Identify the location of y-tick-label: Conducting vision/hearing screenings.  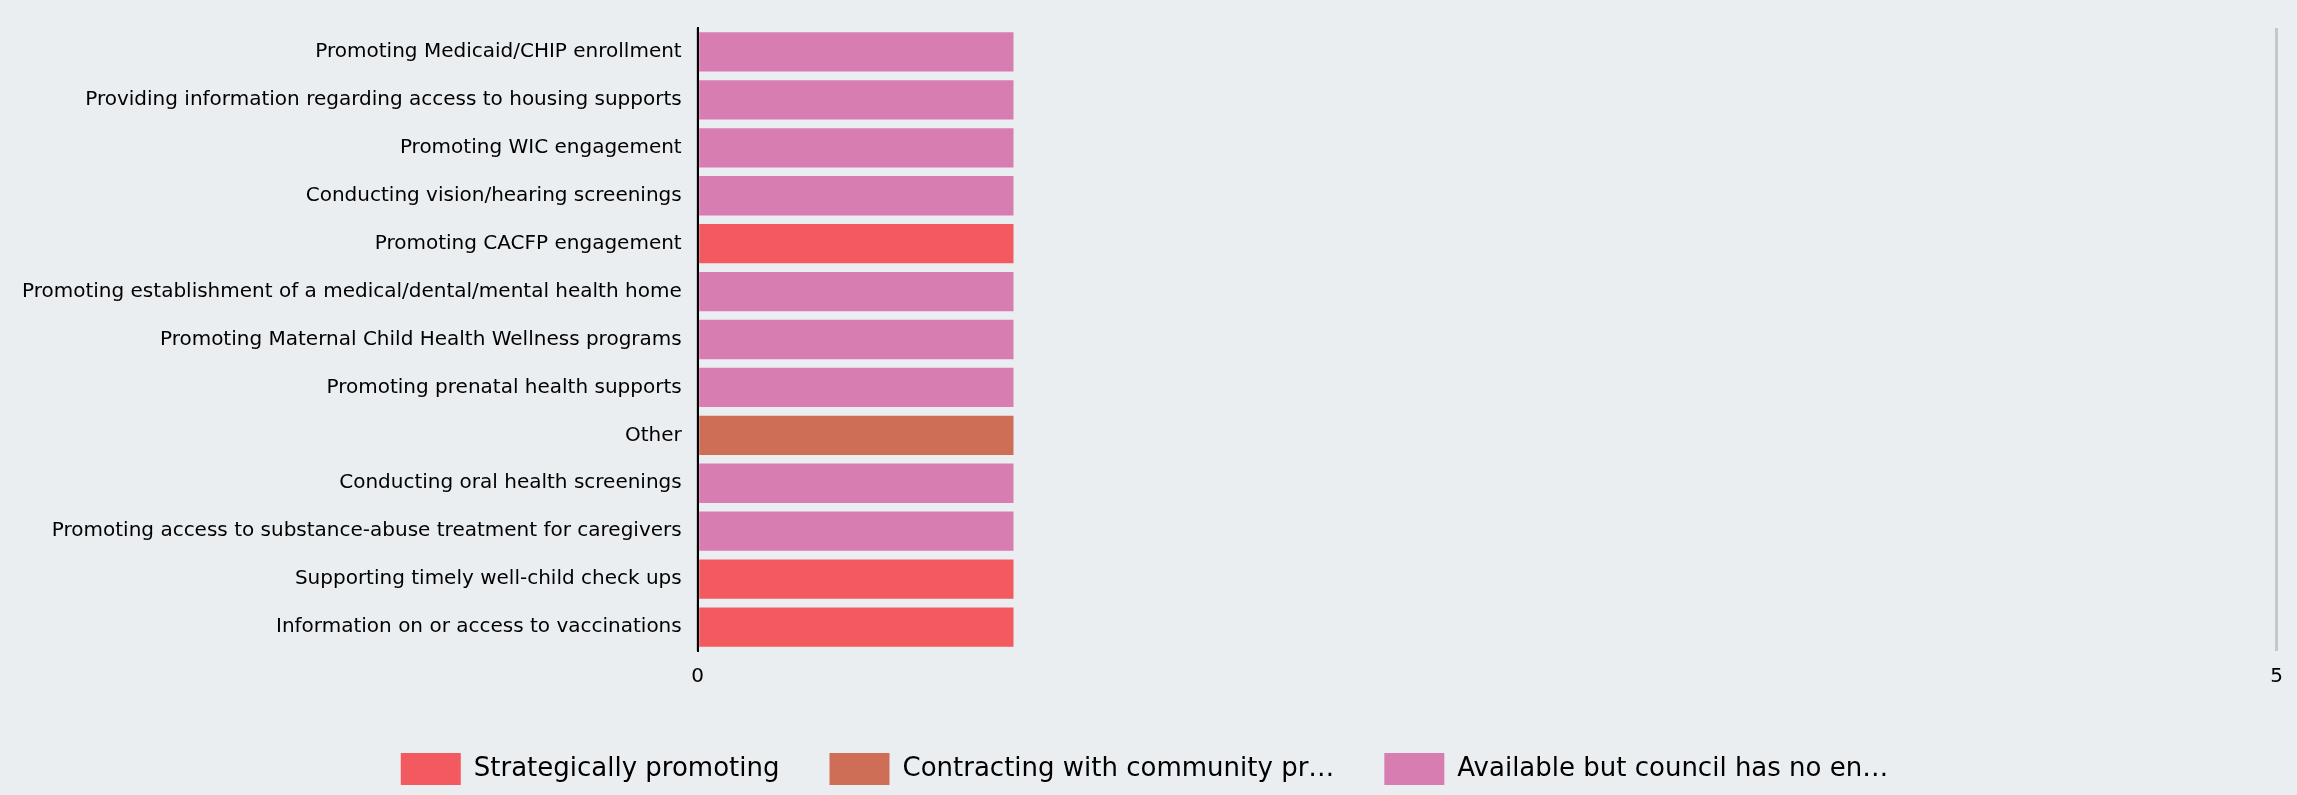
(493, 193).